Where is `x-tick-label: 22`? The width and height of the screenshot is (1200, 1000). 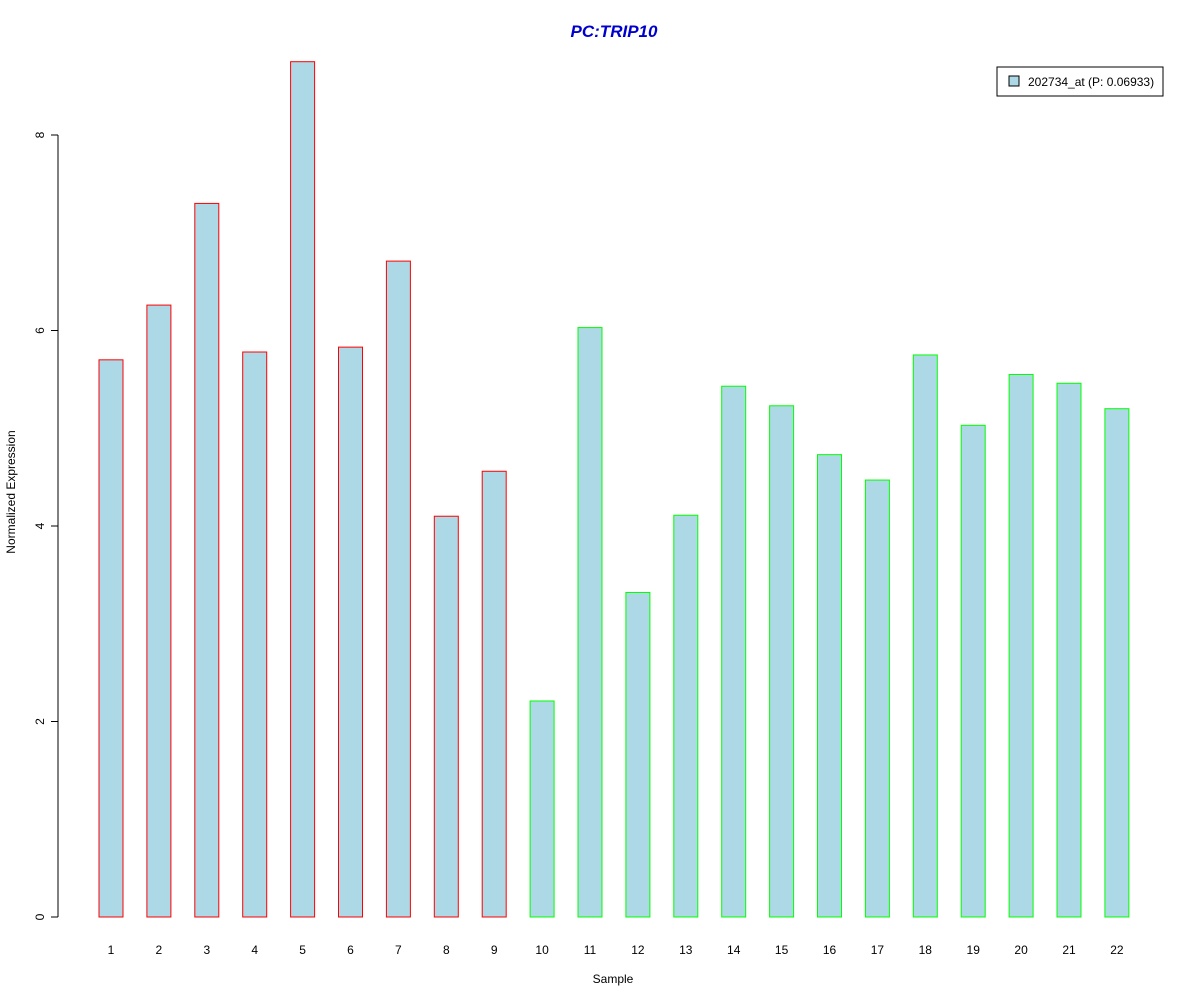 x-tick-label: 22 is located at coordinates (1117, 950).